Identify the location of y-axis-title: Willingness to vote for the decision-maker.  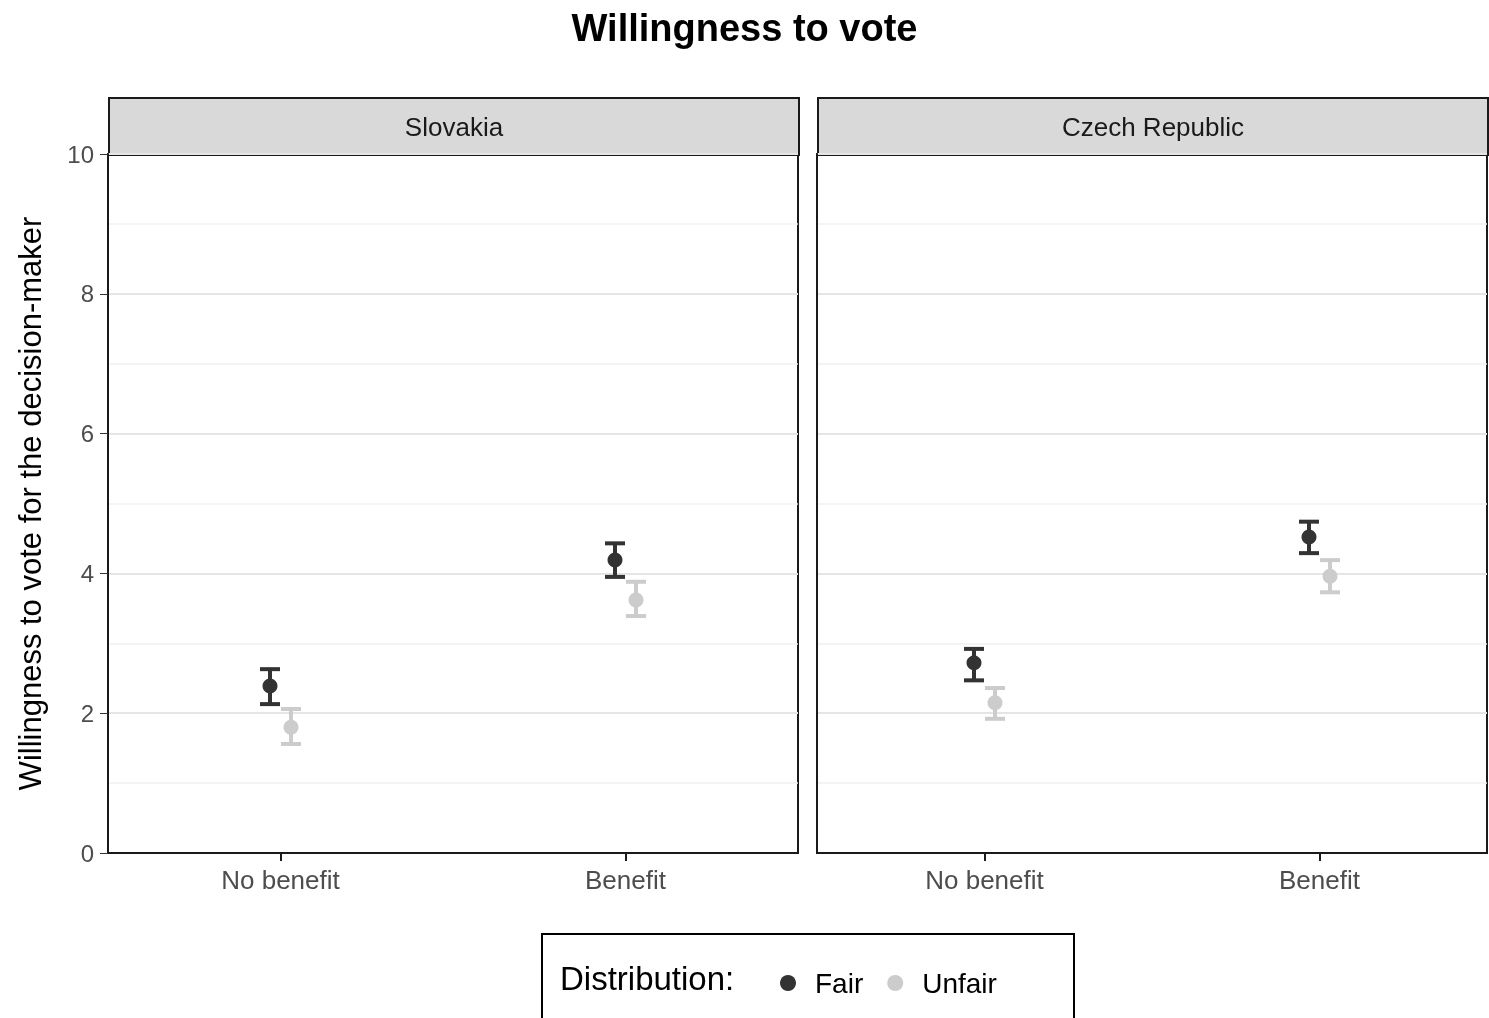
(30, 503).